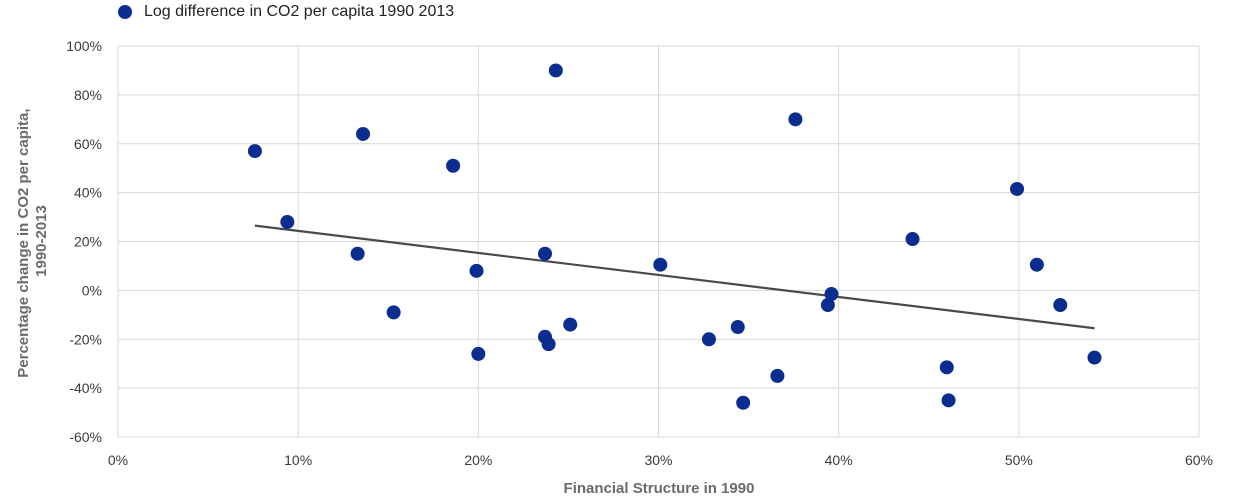  Describe the element at coordinates (1199, 460) in the screenshot. I see `x-tick-label: 60%` at that location.